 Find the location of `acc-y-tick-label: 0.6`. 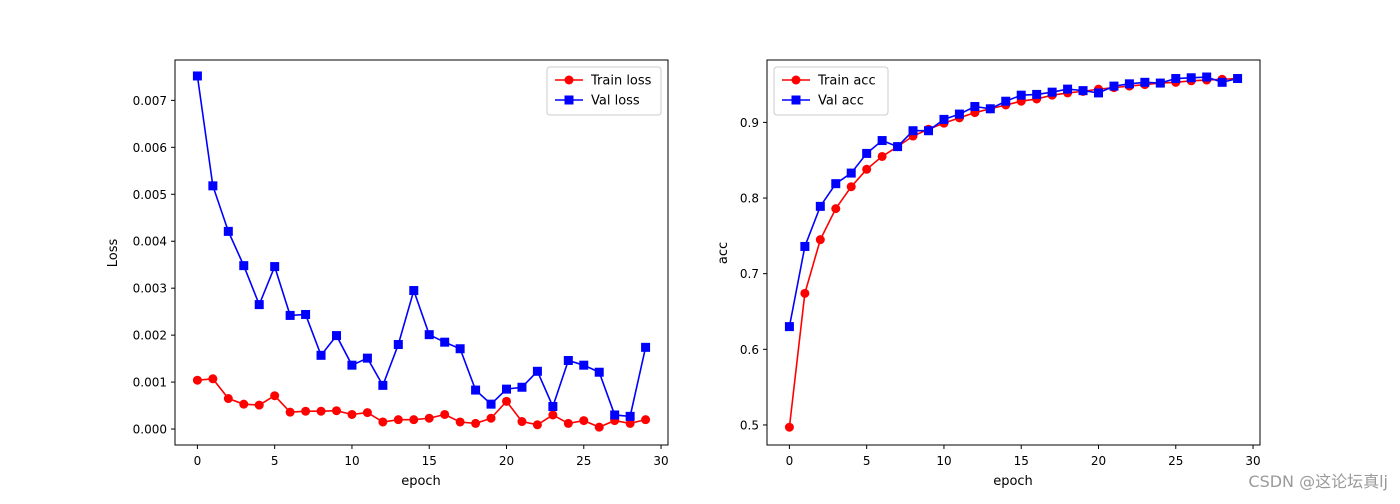

acc-y-tick-label: 0.6 is located at coordinates (749, 350).